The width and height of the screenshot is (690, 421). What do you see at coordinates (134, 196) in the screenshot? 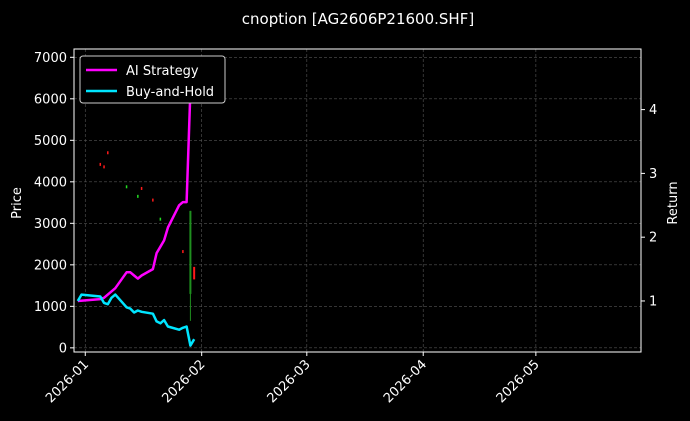
I see `series-line-ai-strategy` at bounding box center [134, 196].